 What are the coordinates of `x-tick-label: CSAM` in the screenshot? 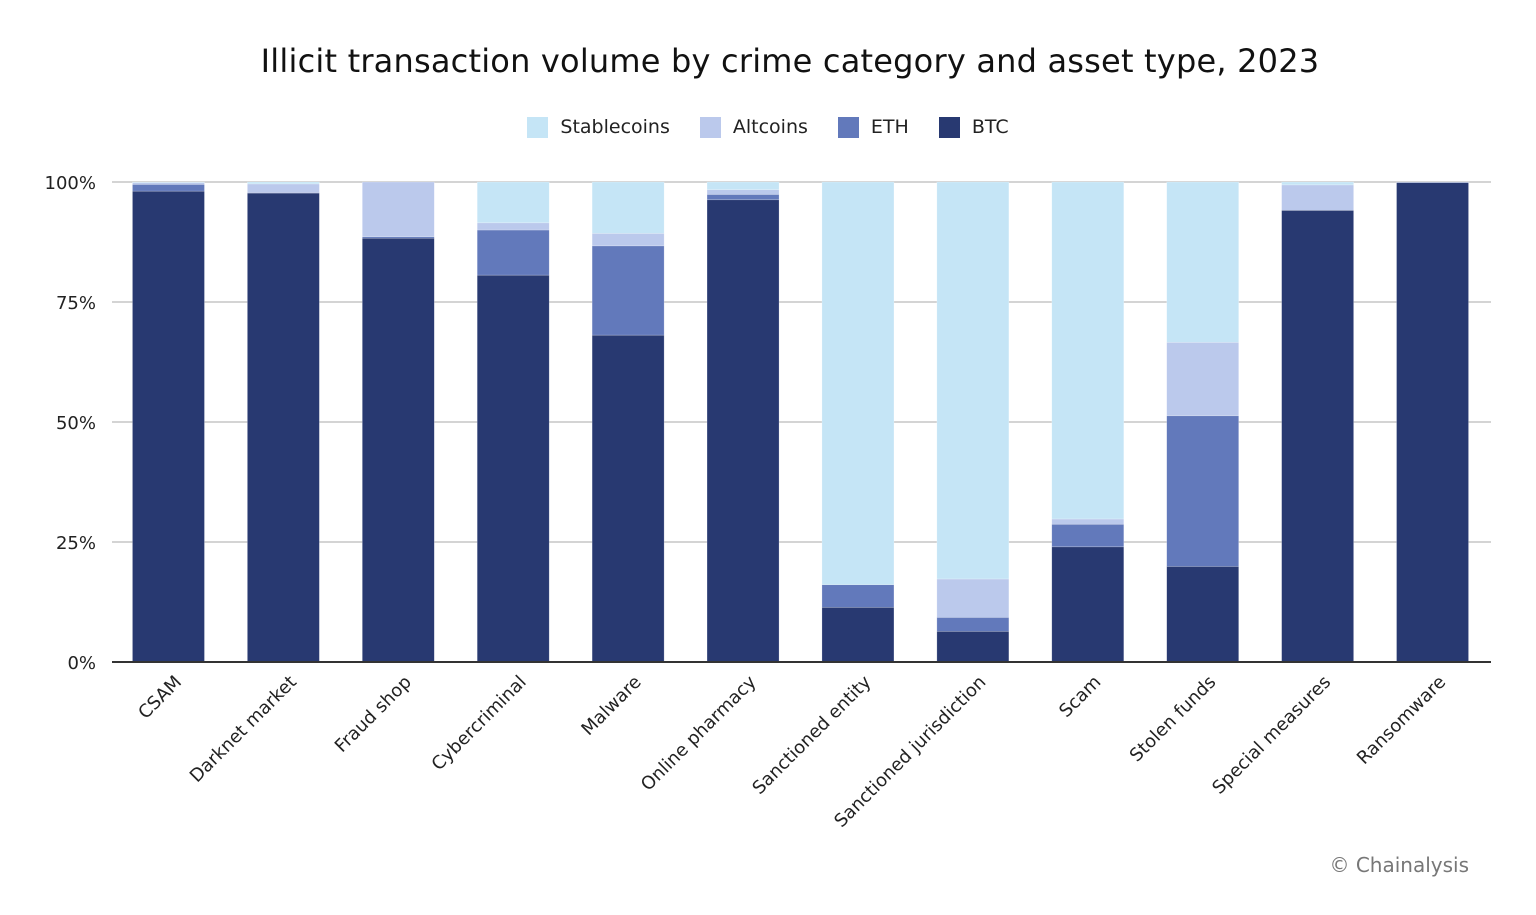 It's located at (160, 698).